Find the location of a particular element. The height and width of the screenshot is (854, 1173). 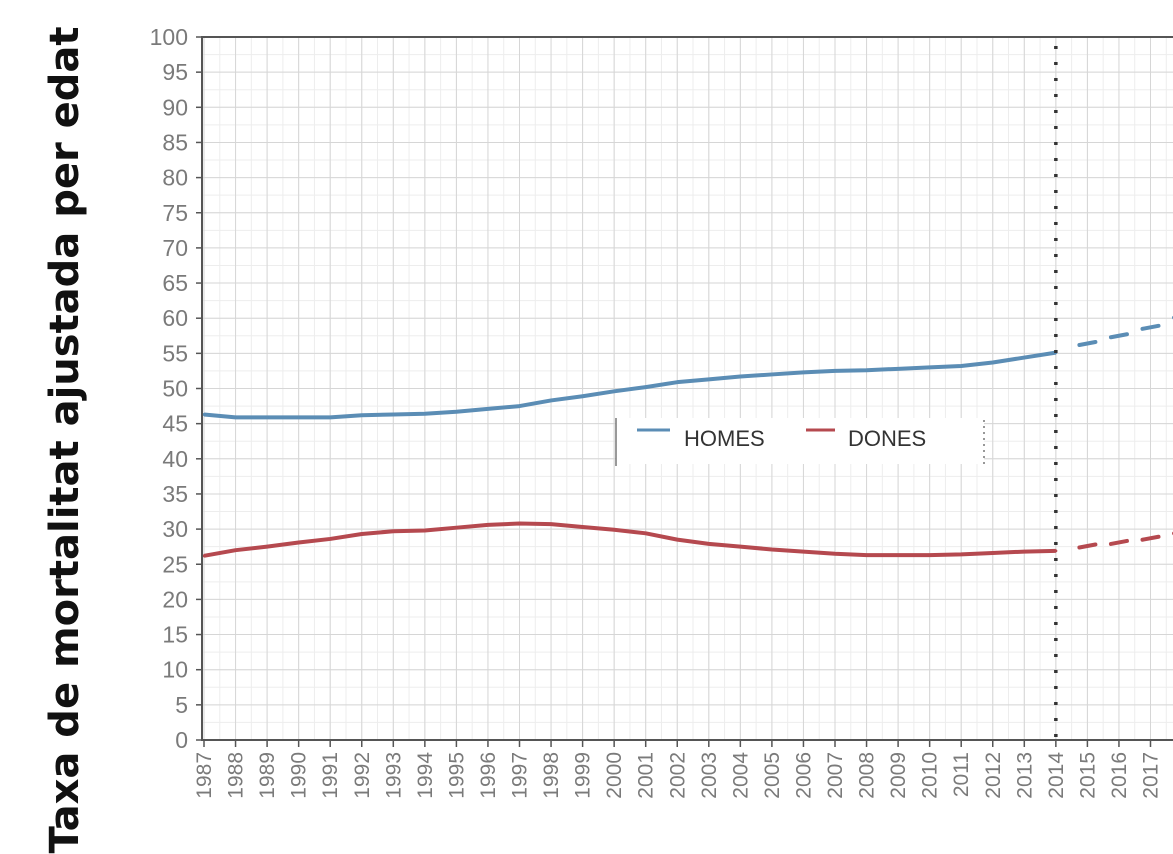

x-tick-label: 2010 is located at coordinates (930, 775).